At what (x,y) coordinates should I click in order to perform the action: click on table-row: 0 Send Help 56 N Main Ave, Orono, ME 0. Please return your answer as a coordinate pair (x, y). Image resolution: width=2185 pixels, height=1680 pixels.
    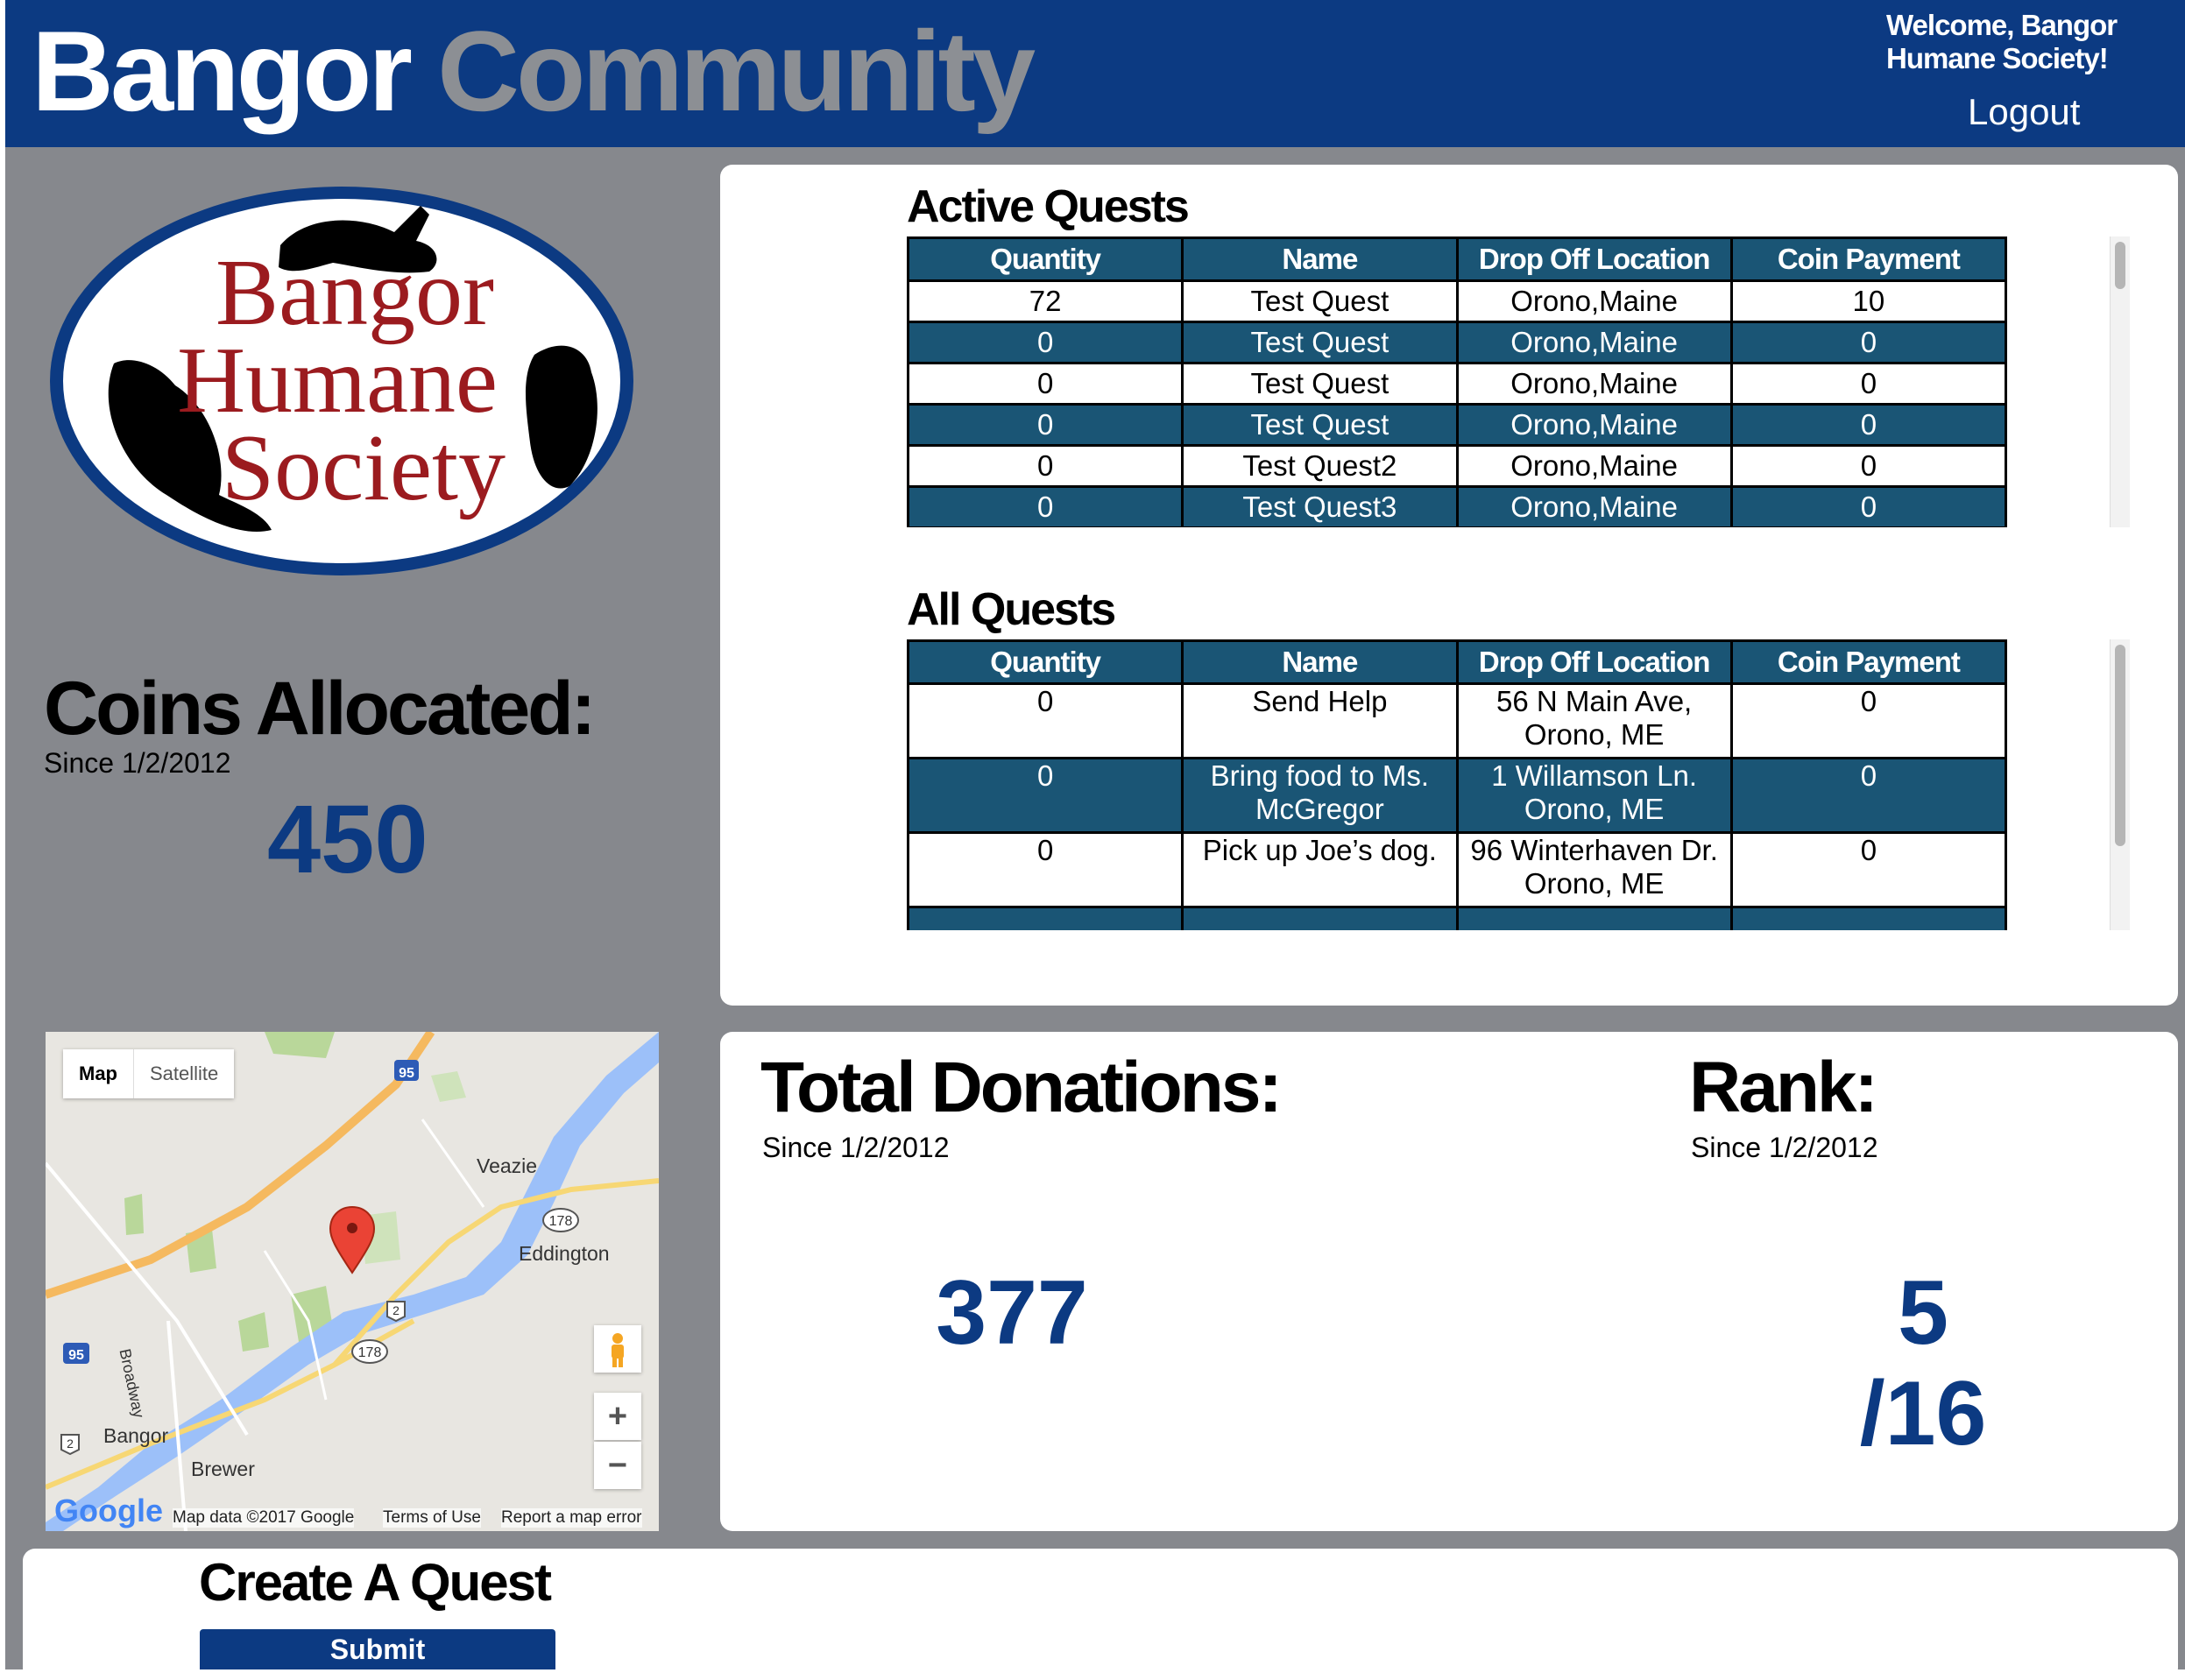
    Looking at the image, I should click on (1457, 720).